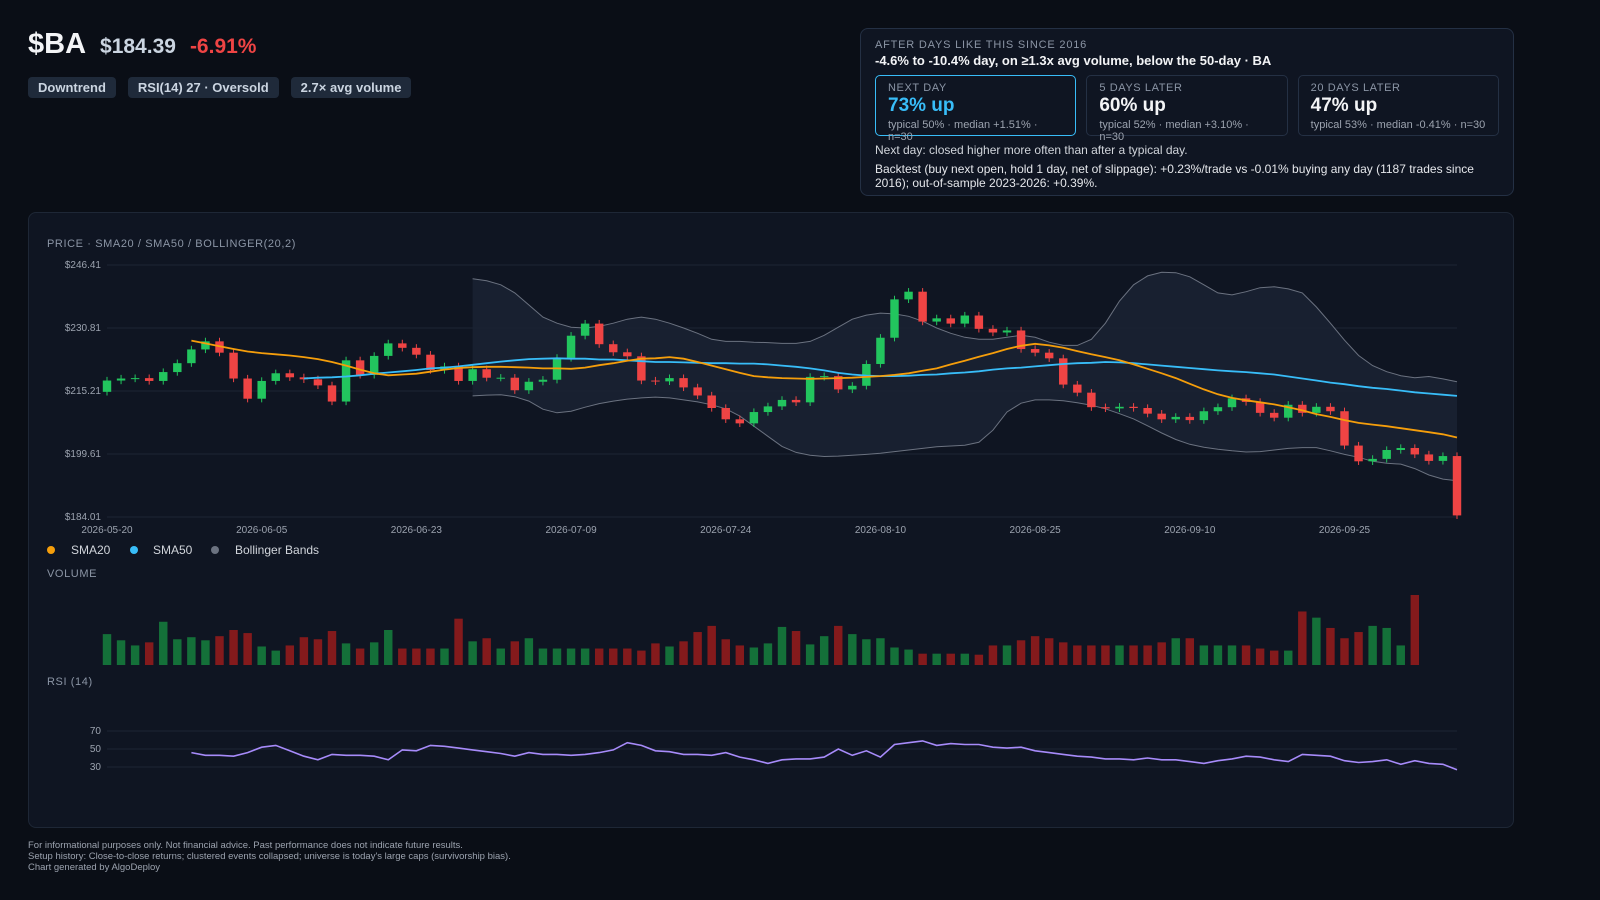  I want to click on ticker-line: $BA $184.39 -6.91%, so click(219, 44).